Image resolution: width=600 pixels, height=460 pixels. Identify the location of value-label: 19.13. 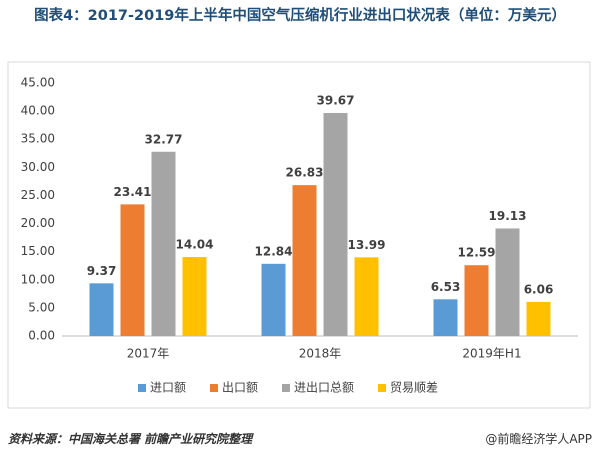
(508, 216).